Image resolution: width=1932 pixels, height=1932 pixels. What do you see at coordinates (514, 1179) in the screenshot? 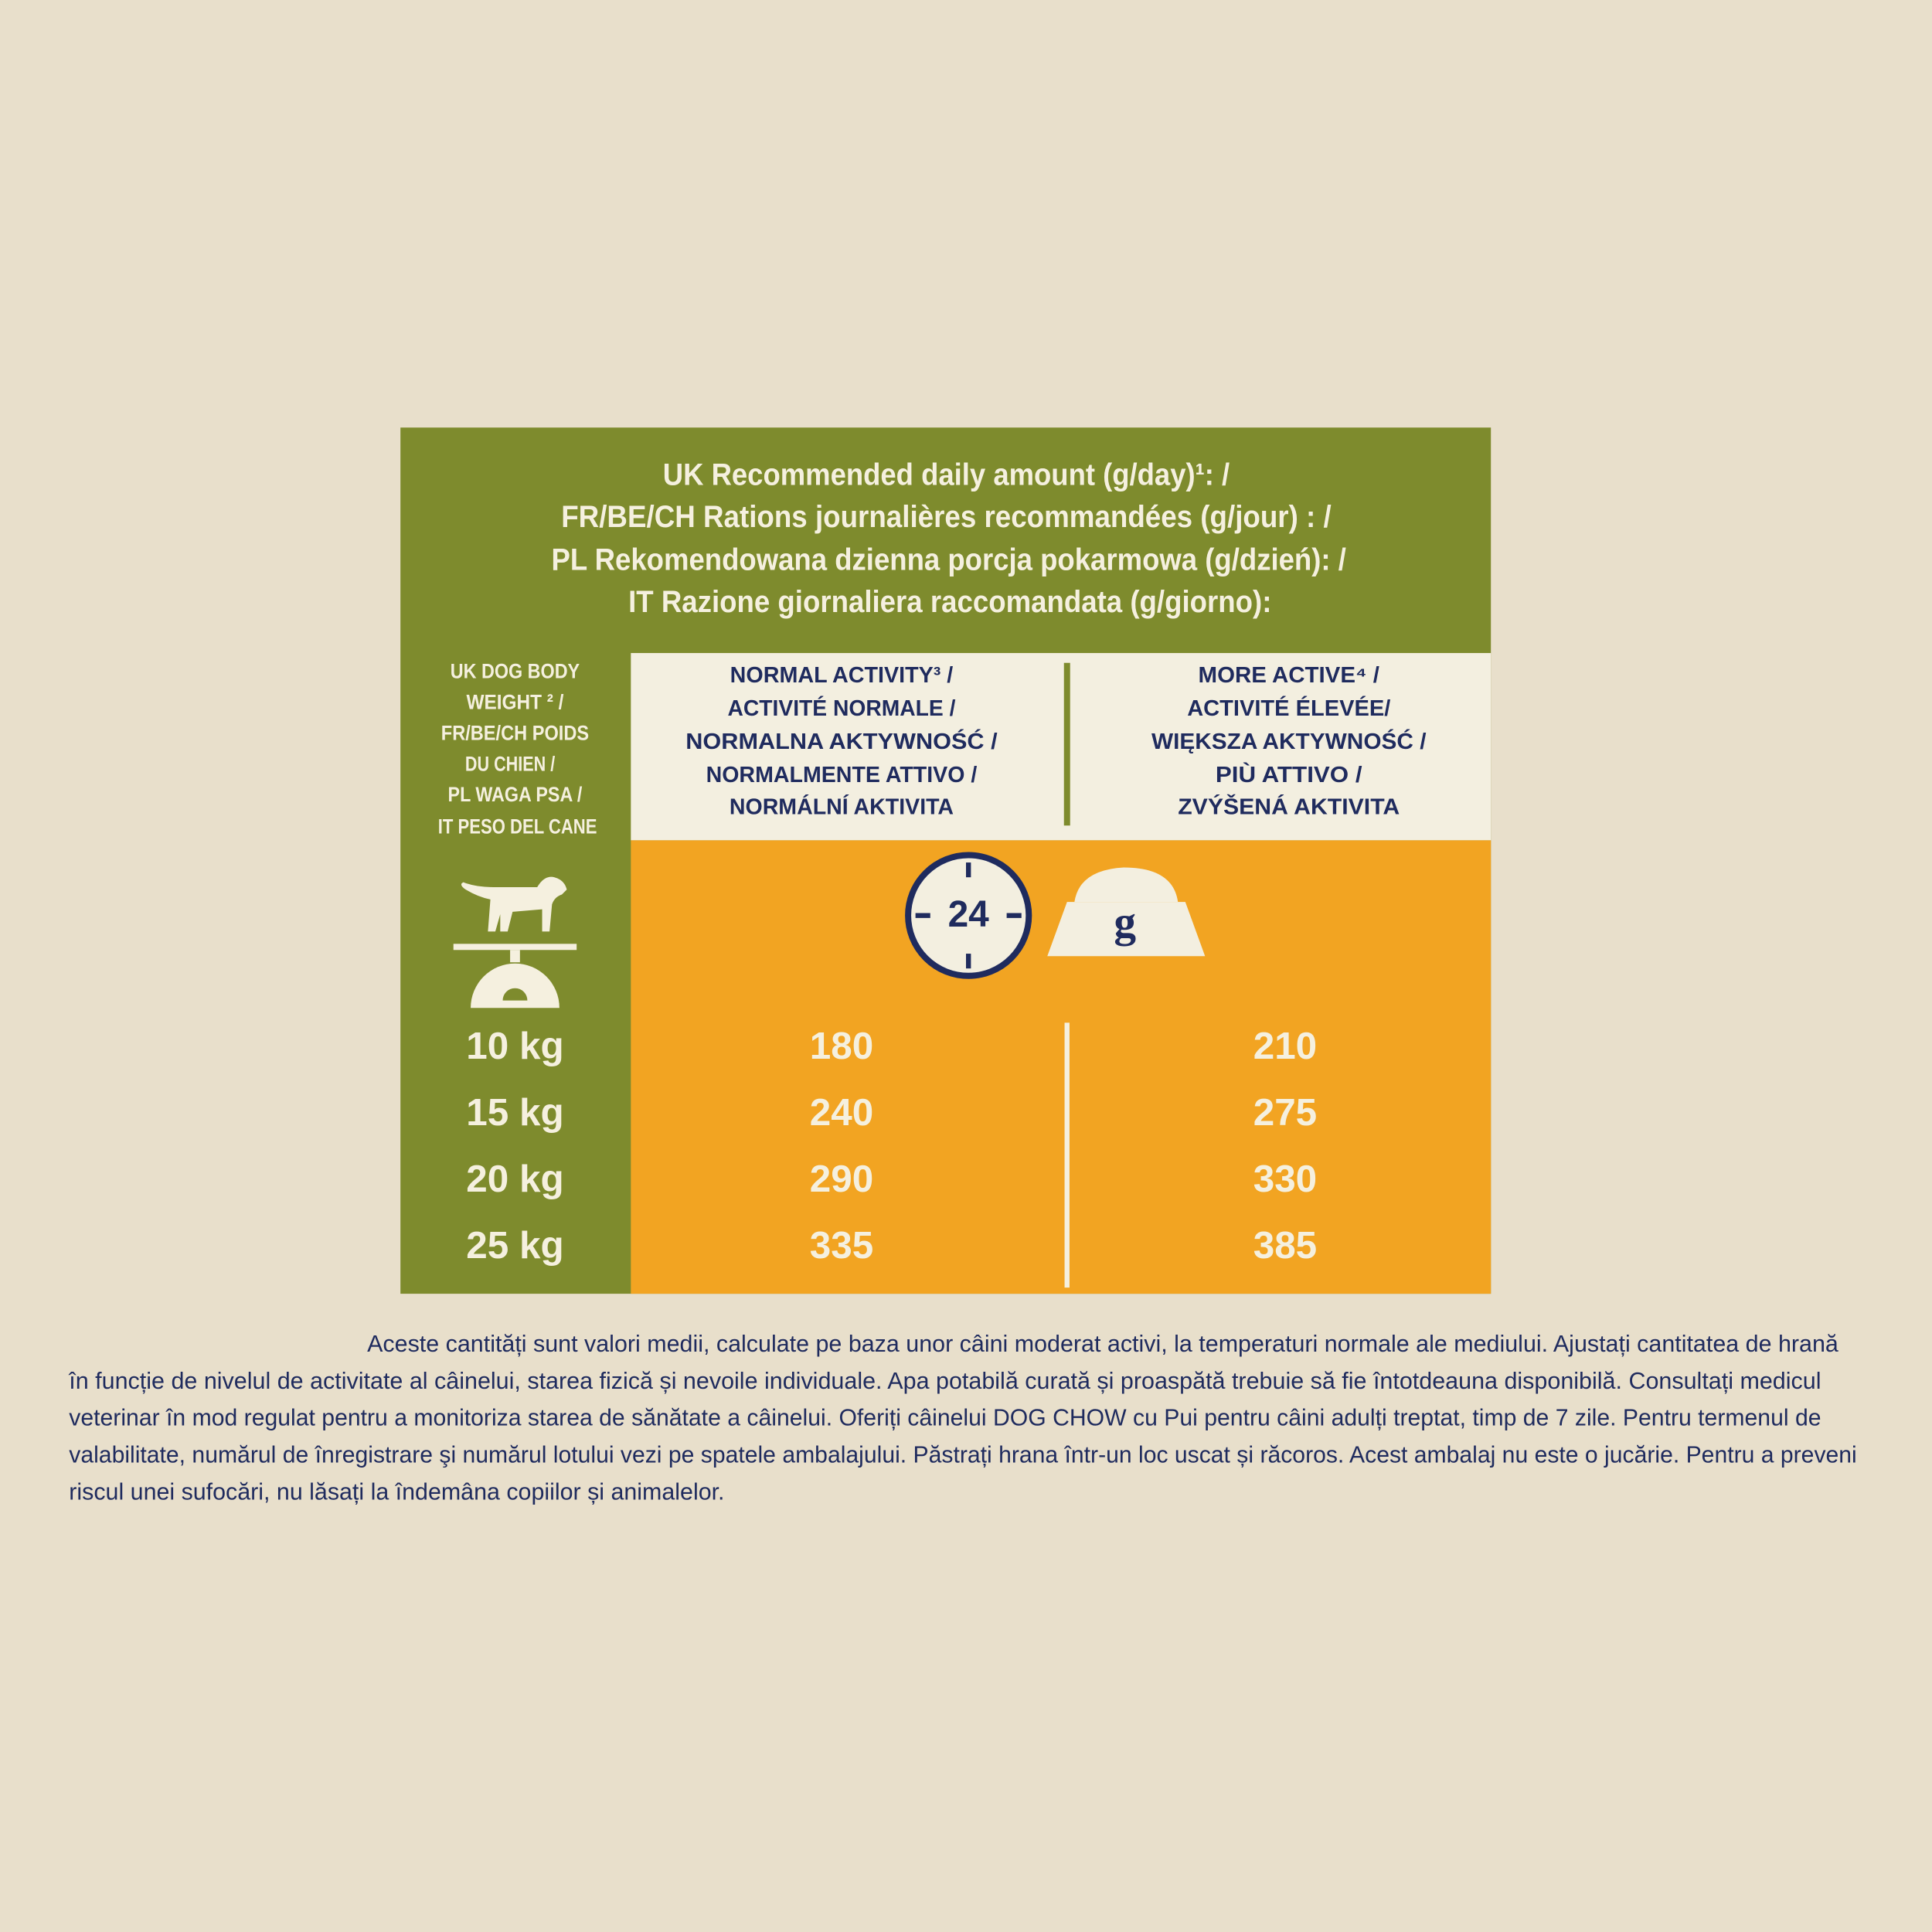
I see `dog-weight: 20 kg` at bounding box center [514, 1179].